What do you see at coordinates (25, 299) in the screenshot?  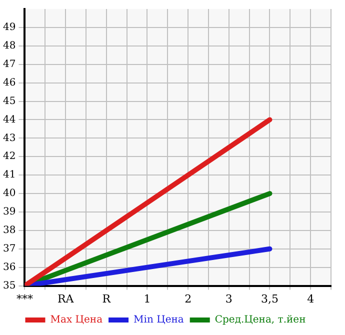 I see `x-tick-label: ***` at bounding box center [25, 299].